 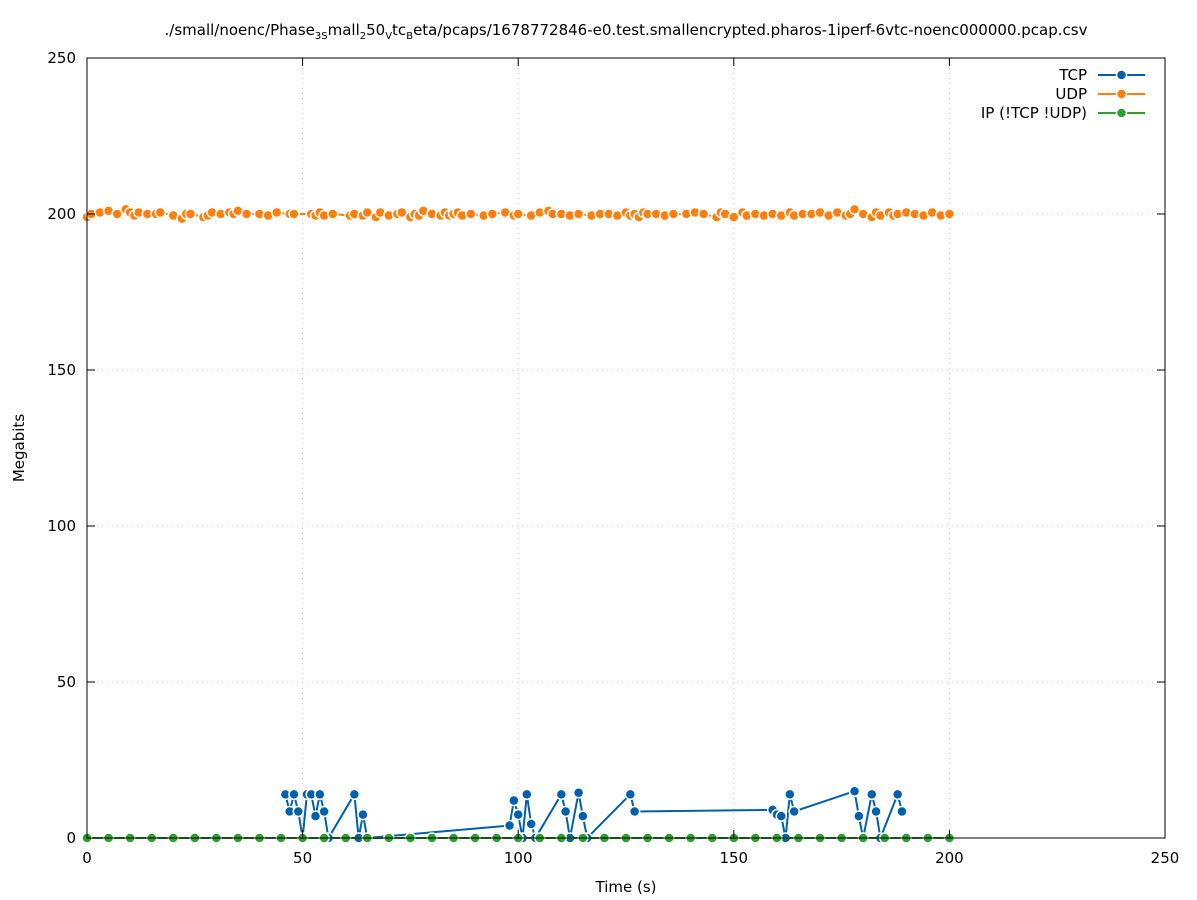 What do you see at coordinates (733, 858) in the screenshot?
I see `x-tick-label: 150` at bounding box center [733, 858].